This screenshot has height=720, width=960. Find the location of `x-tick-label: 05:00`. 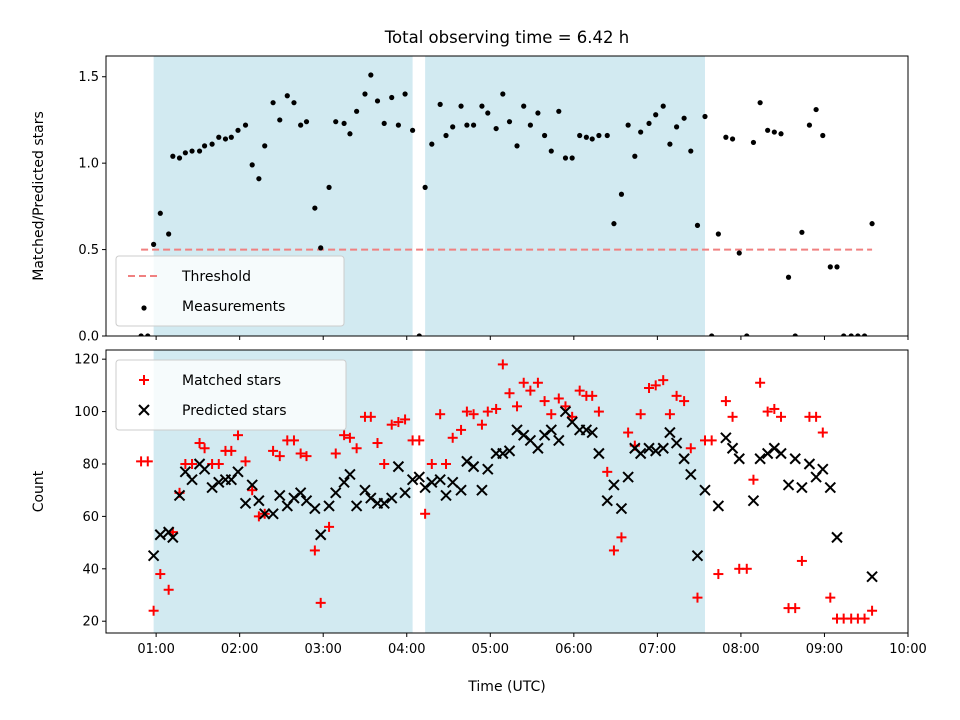

x-tick-label: 05:00 is located at coordinates (490, 649).